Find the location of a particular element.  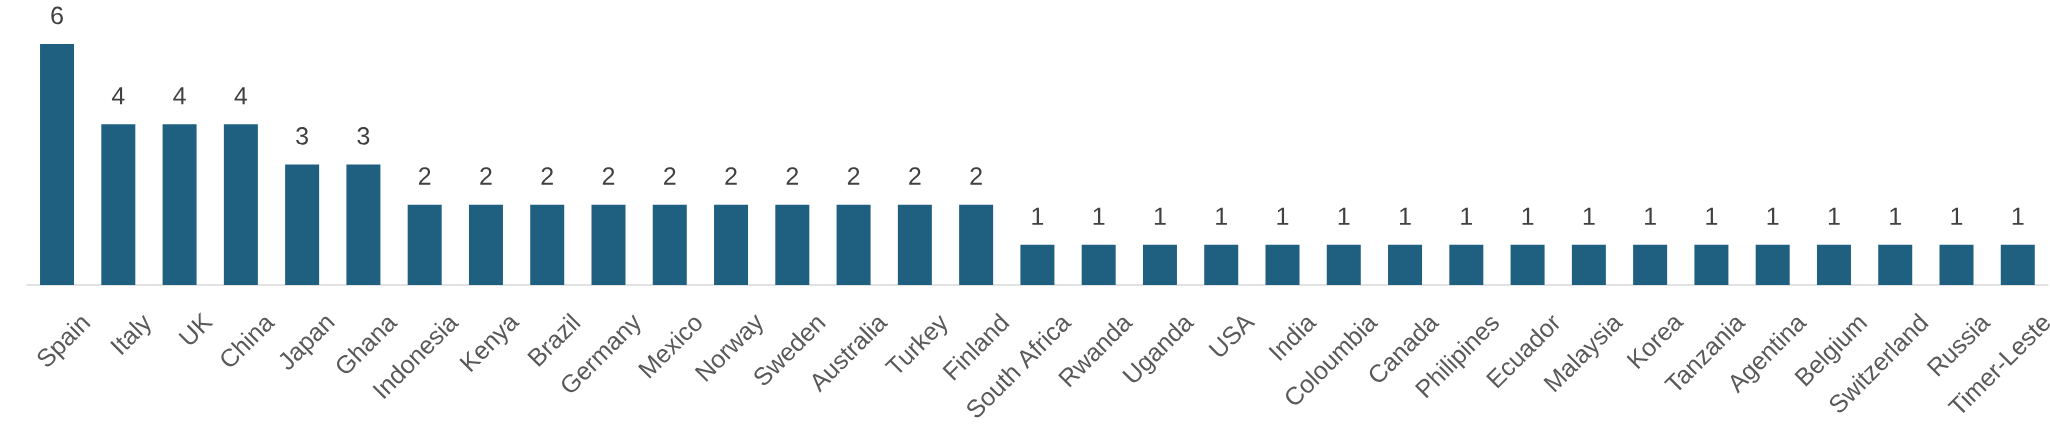

x-tick-label: UK is located at coordinates (196, 328).